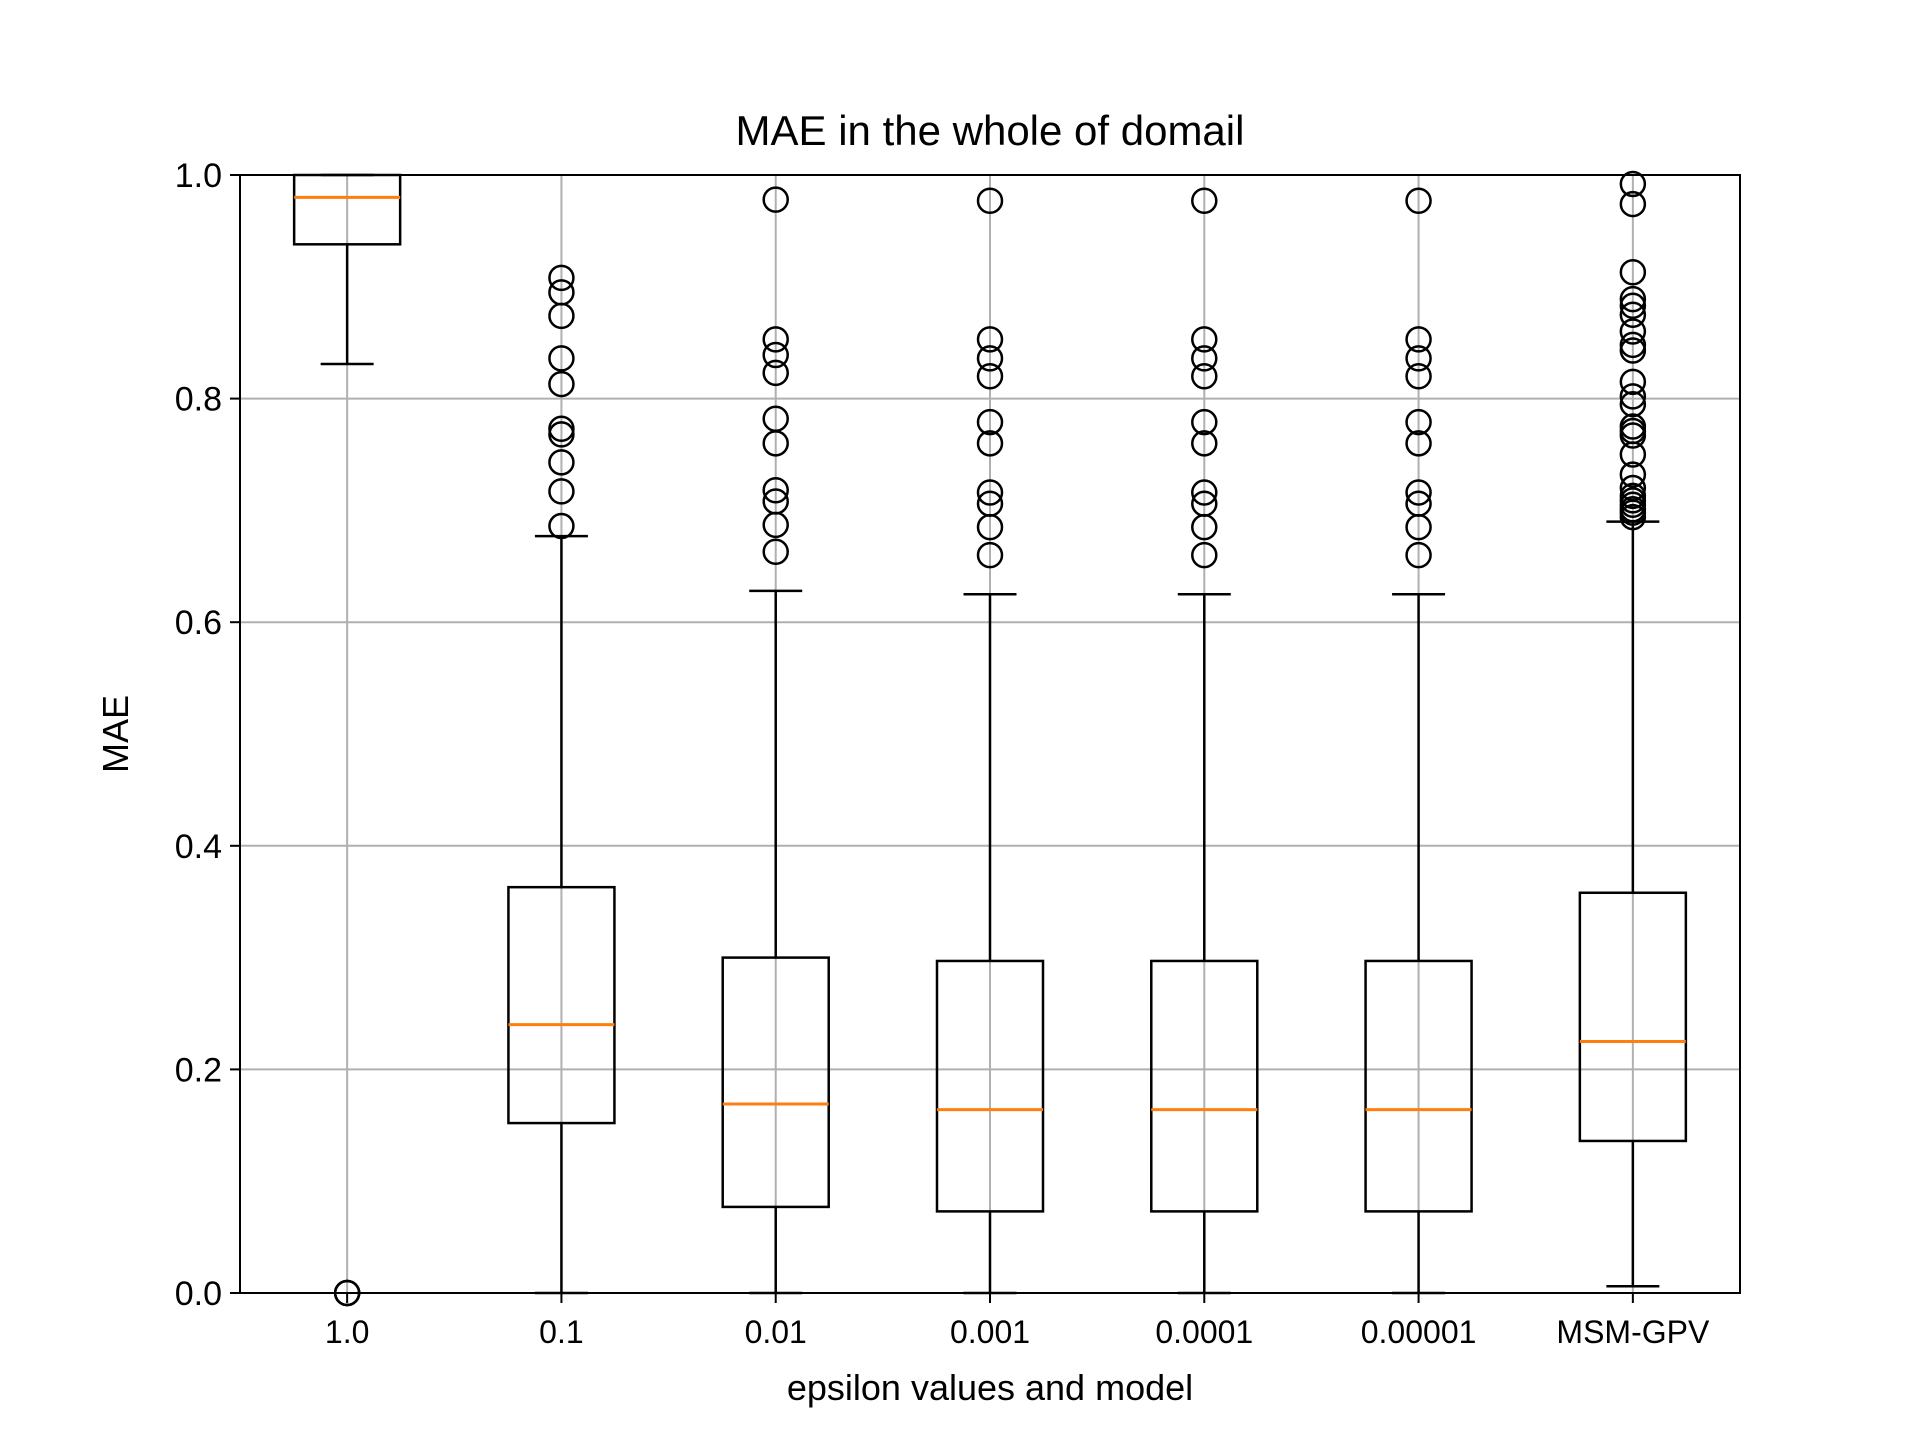 The width and height of the screenshot is (1920, 1440). I want to click on y-axis-ticks: 0.0 0.2 0.4 0.6 0.8 1.0, so click(207, 735).